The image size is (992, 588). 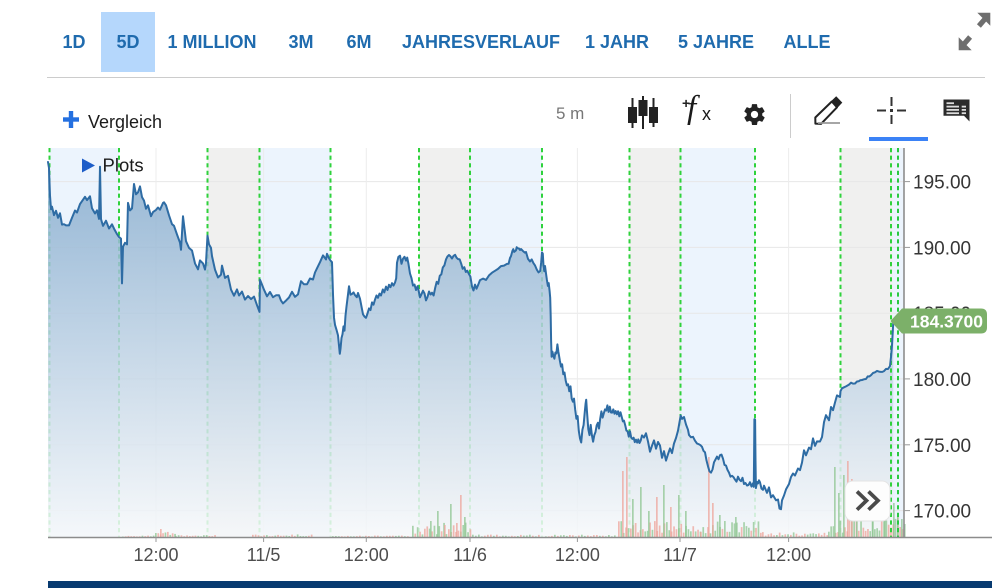 I want to click on svg-text: 175.00, so click(x=942, y=446).